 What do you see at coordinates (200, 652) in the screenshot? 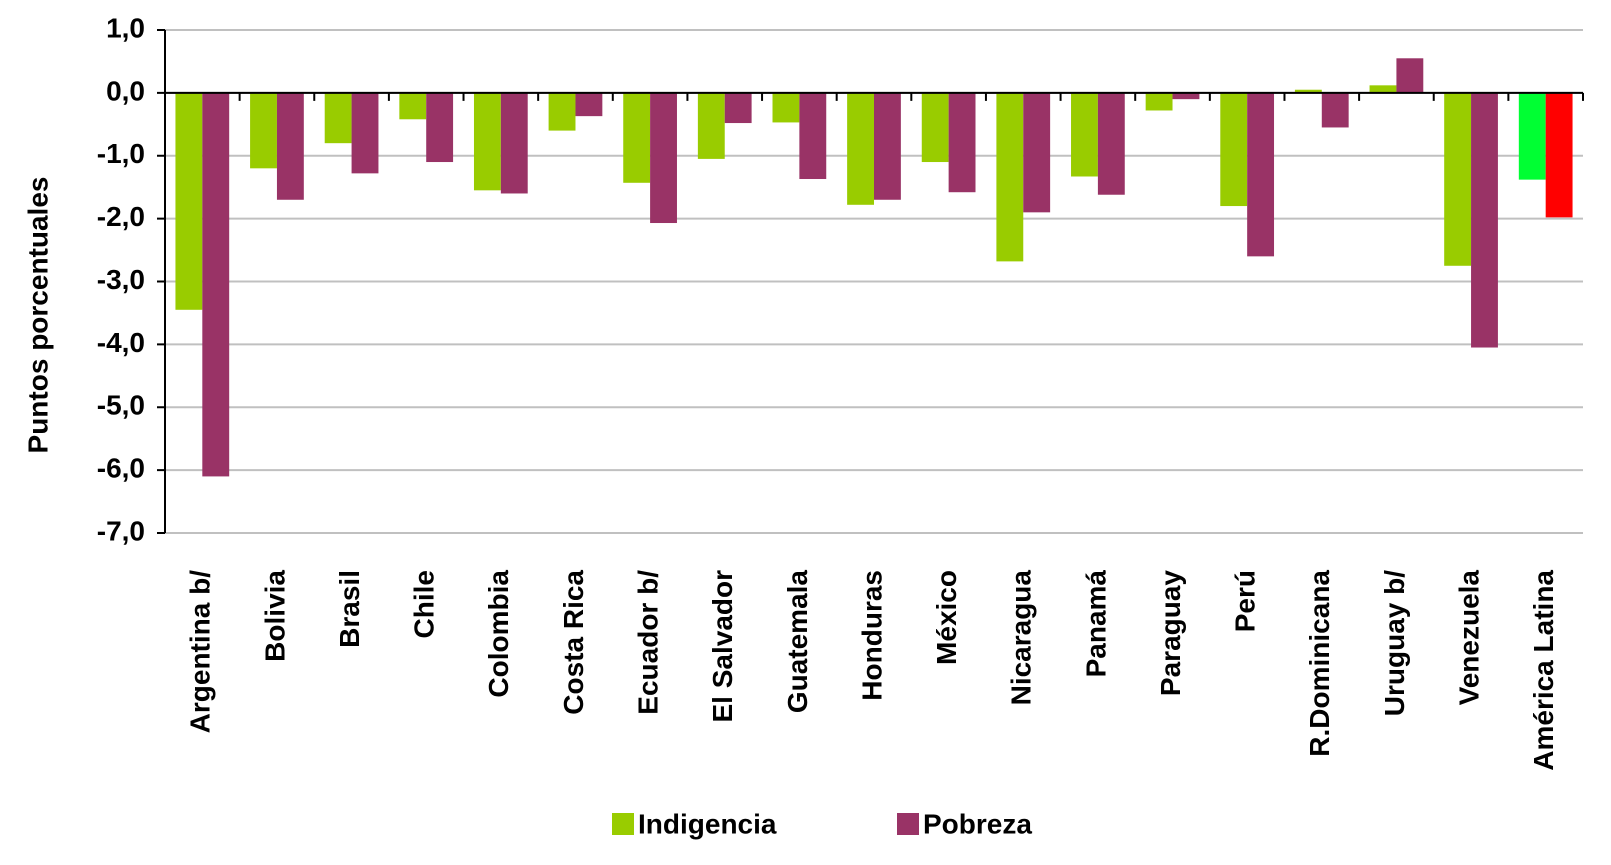
I see `x-tick-label: Argentina b/` at bounding box center [200, 652].